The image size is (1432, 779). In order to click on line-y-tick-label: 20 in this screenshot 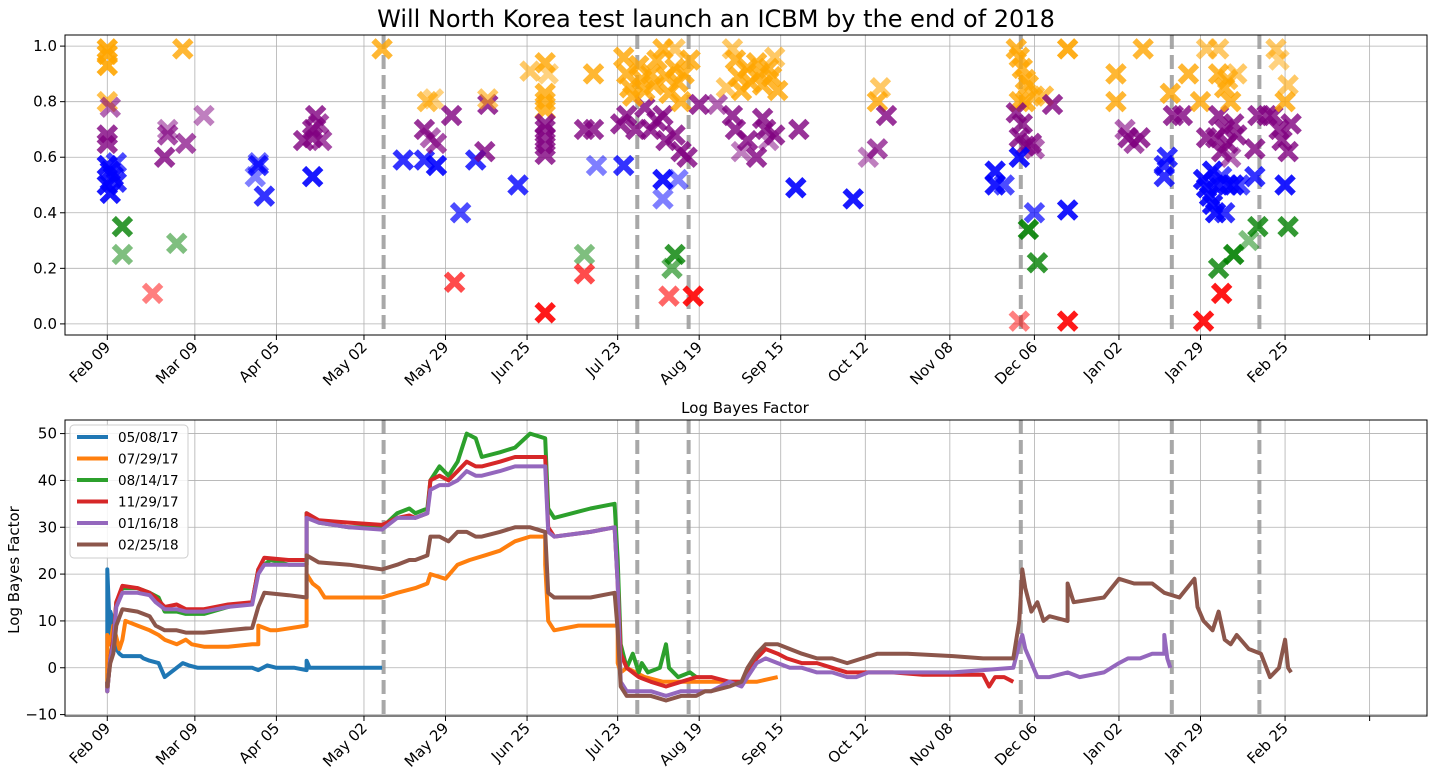, I will do `click(47, 574)`.